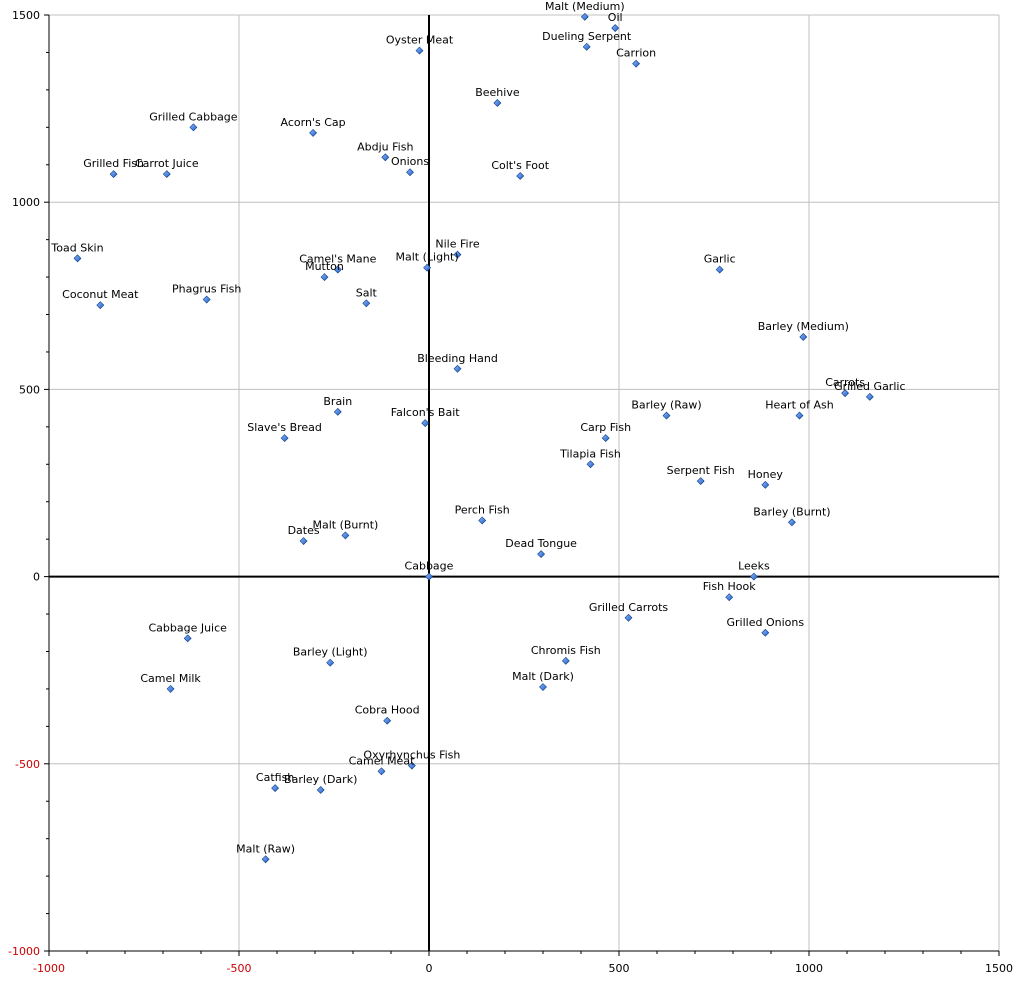 This screenshot has height=983, width=1022. What do you see at coordinates (720, 259) in the screenshot?
I see `point-label: Garlic` at bounding box center [720, 259].